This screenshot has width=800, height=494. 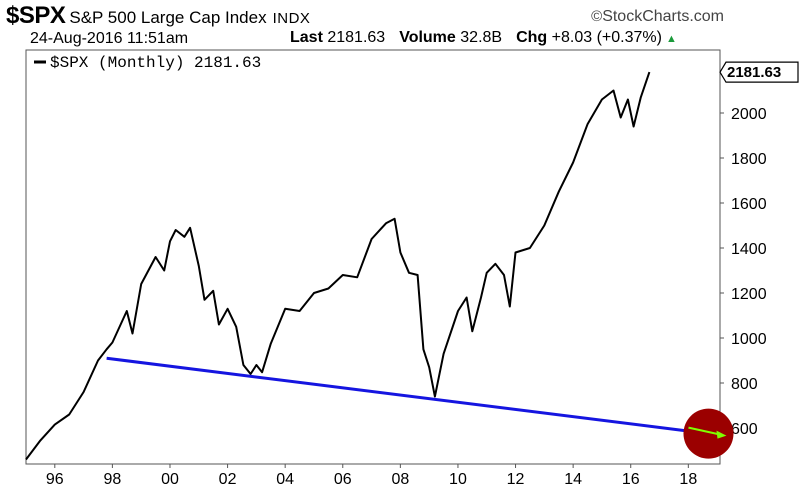 What do you see at coordinates (749, 272) in the screenshot?
I see `y-axis-labels: 600 800 1000 1200 1400 1600 1800 2000` at bounding box center [749, 272].